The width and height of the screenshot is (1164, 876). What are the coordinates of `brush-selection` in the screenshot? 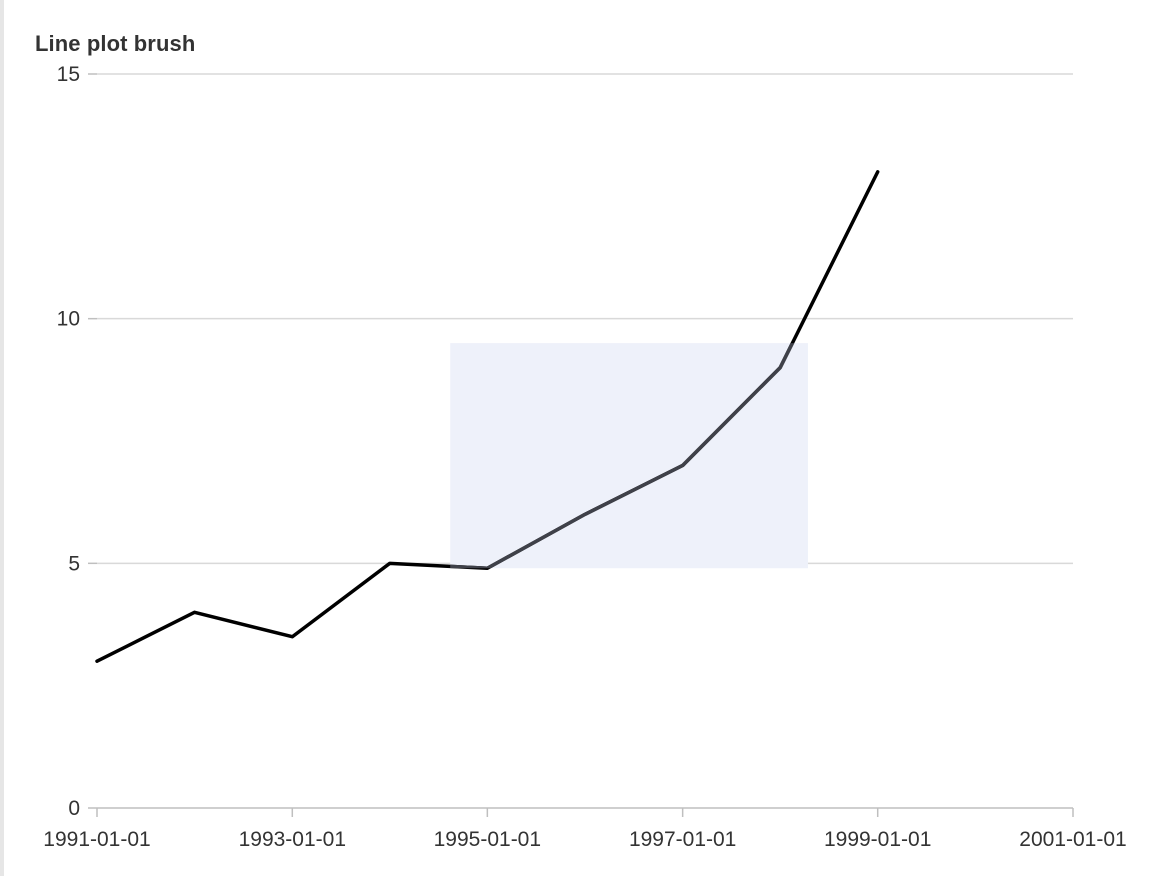 It's located at (629, 456).